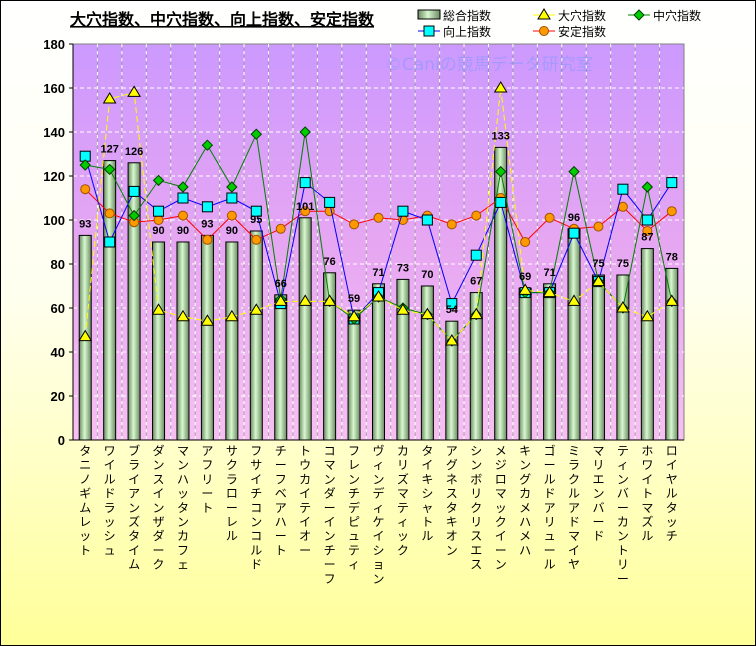 The image size is (756, 646). Describe the element at coordinates (256, 220) in the screenshot. I see `bar-value-label: 95` at that location.